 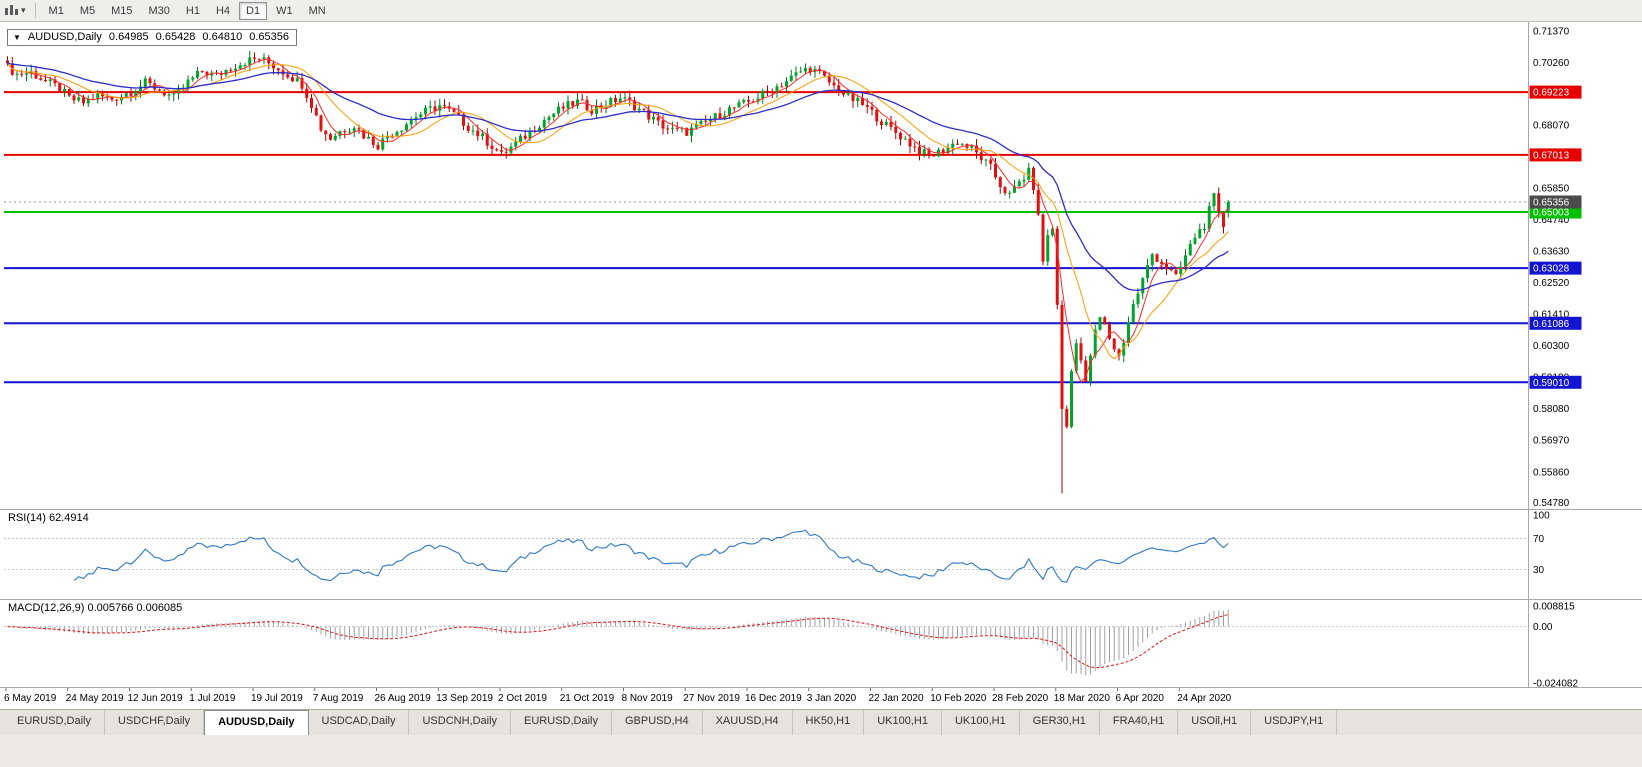 What do you see at coordinates (1539, 570) in the screenshot?
I see `svg-text: 30` at bounding box center [1539, 570].